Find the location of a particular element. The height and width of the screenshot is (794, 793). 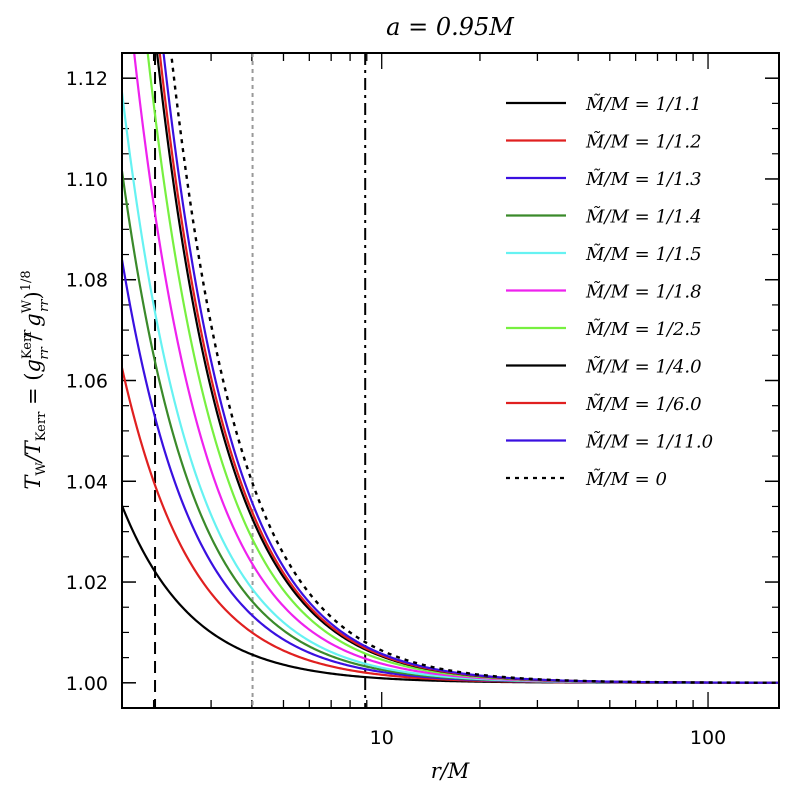

legend-label: M̃/M = 0 is located at coordinates (626, 479).